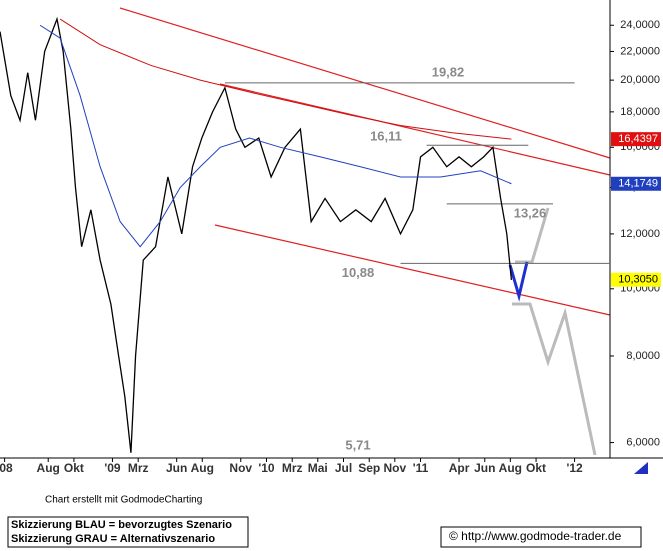  I want to click on y-tick-label: 12,0000, so click(640, 234).